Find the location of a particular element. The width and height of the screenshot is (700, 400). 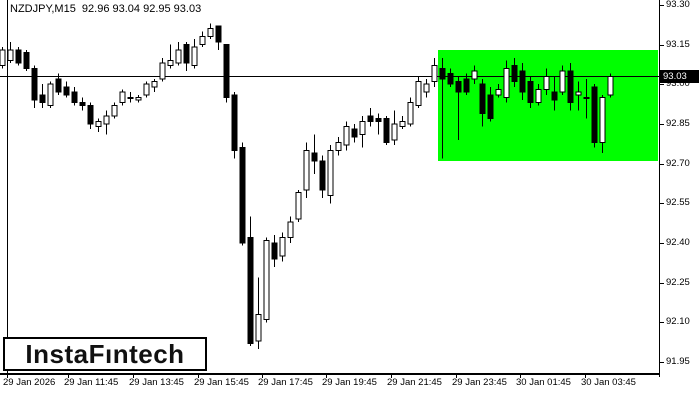

symbol-title: NZDJPY,M15 92.96 93.04 92.95 93.03 is located at coordinates (106, 9).